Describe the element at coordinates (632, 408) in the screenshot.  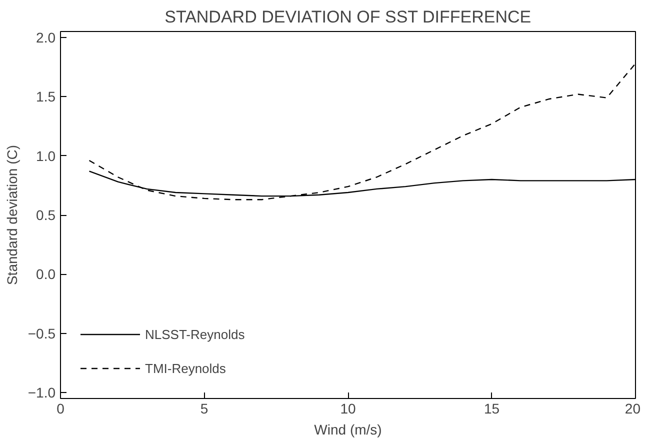
I see `x-tick-label: 20` at that location.